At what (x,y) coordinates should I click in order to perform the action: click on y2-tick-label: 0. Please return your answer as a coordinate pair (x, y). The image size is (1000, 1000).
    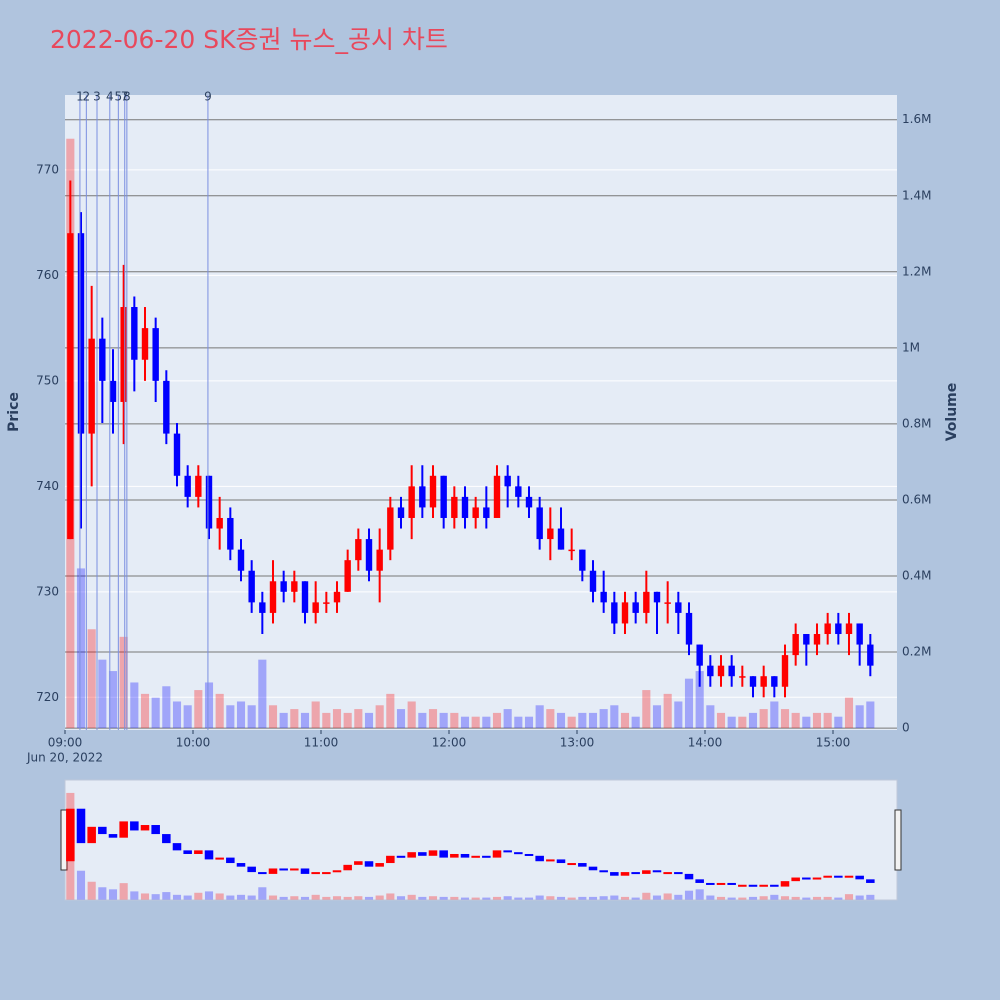
    Looking at the image, I should click on (906, 728).